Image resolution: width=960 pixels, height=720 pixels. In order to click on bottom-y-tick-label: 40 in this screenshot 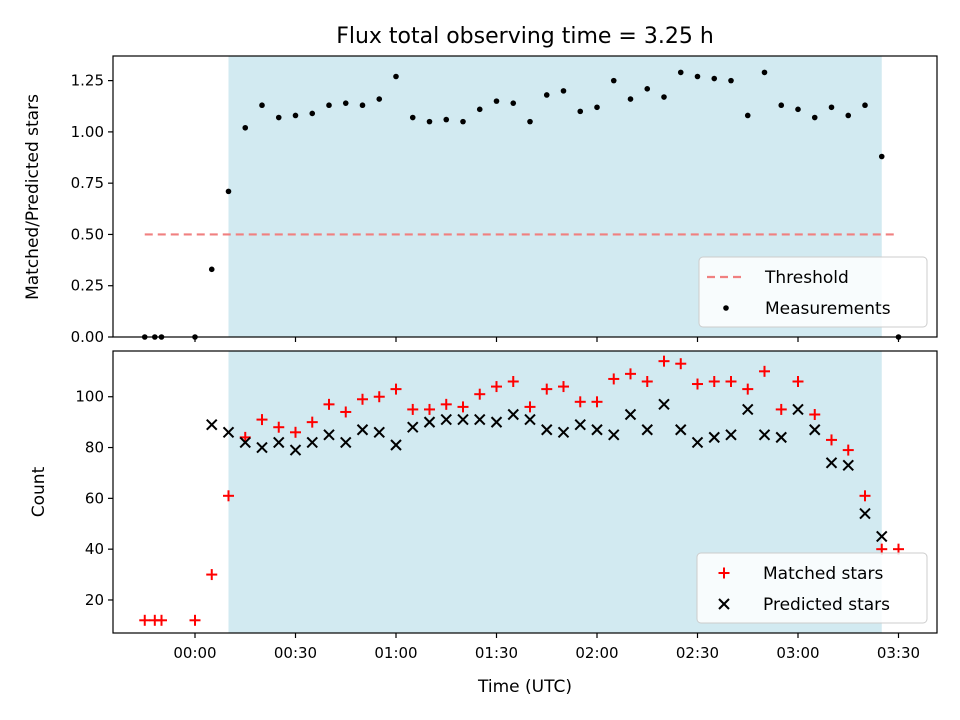, I will do `click(94, 549)`.